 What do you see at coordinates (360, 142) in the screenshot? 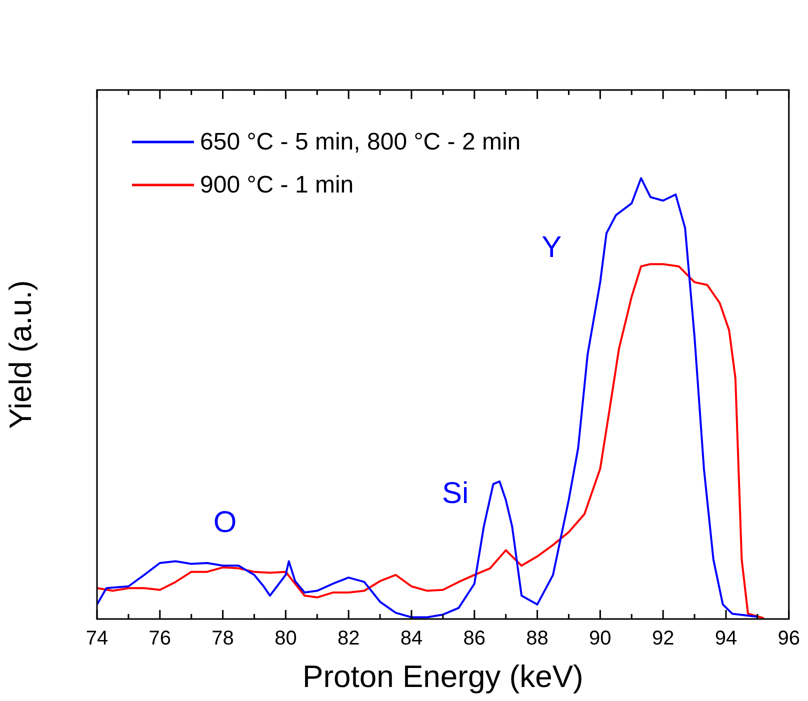
I see `legend-label: 650 °C - 5 min, 800 °C - 2 min` at bounding box center [360, 142].